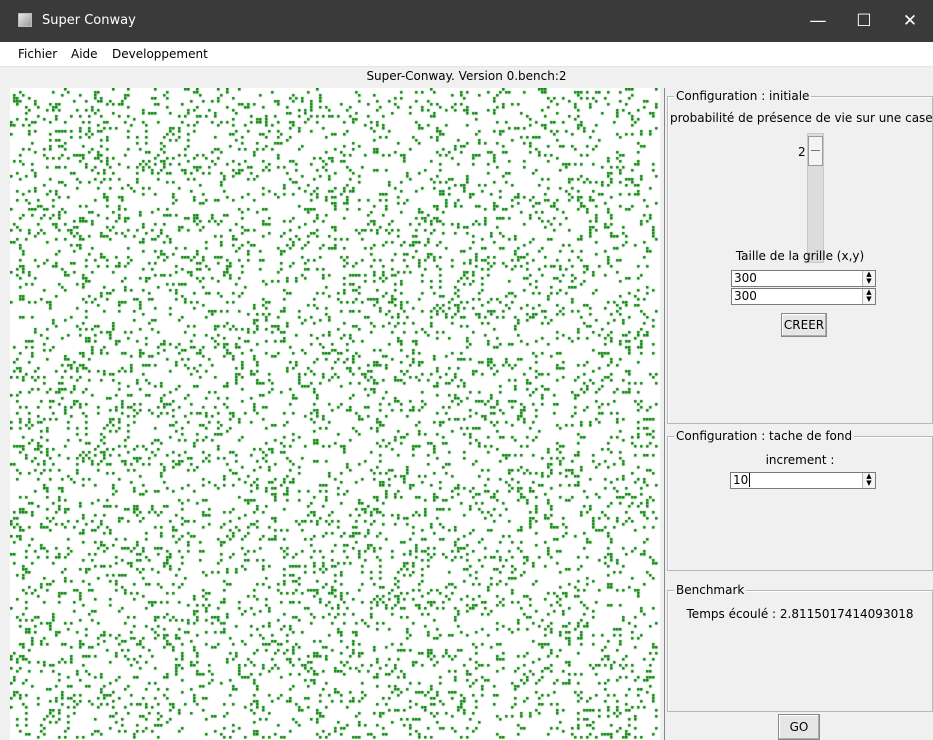 This screenshot has width=933, height=740. Describe the element at coordinates (800, 614) in the screenshot. I see `elapsed-time-label: Temps écoulé : 2.8115017414093018` at that location.